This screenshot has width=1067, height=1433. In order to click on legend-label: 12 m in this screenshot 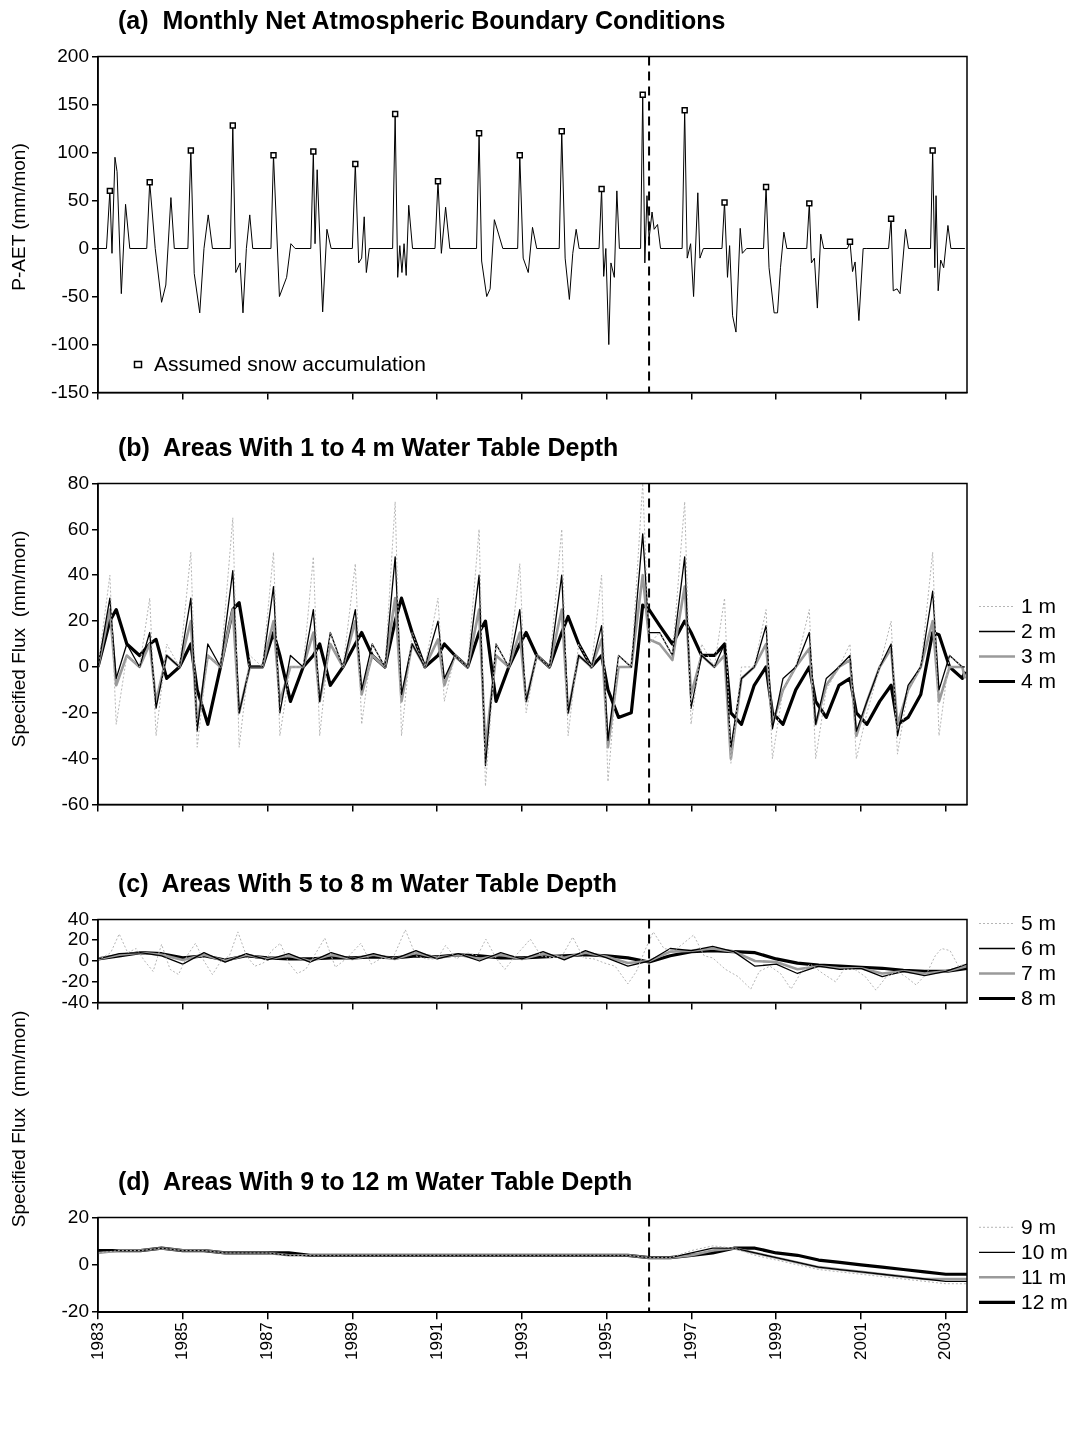, I will do `click(1044, 1302)`.